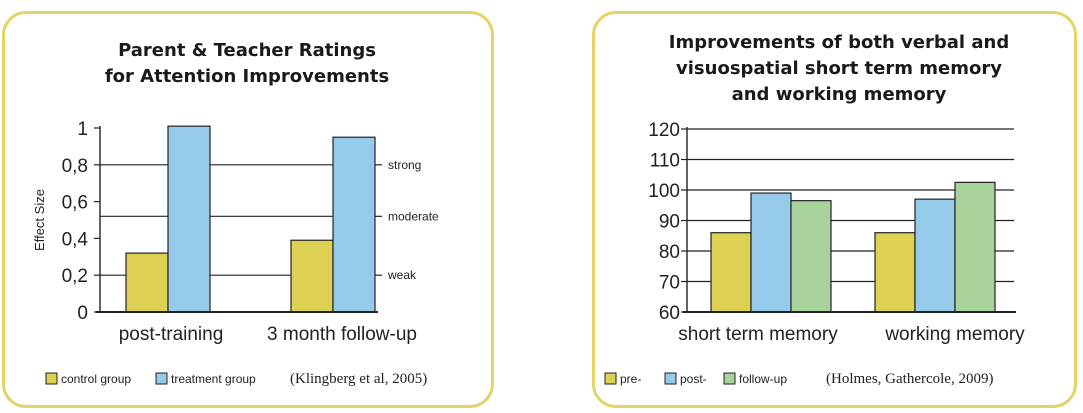  I want to click on x-category-label: working memory, so click(954, 334).